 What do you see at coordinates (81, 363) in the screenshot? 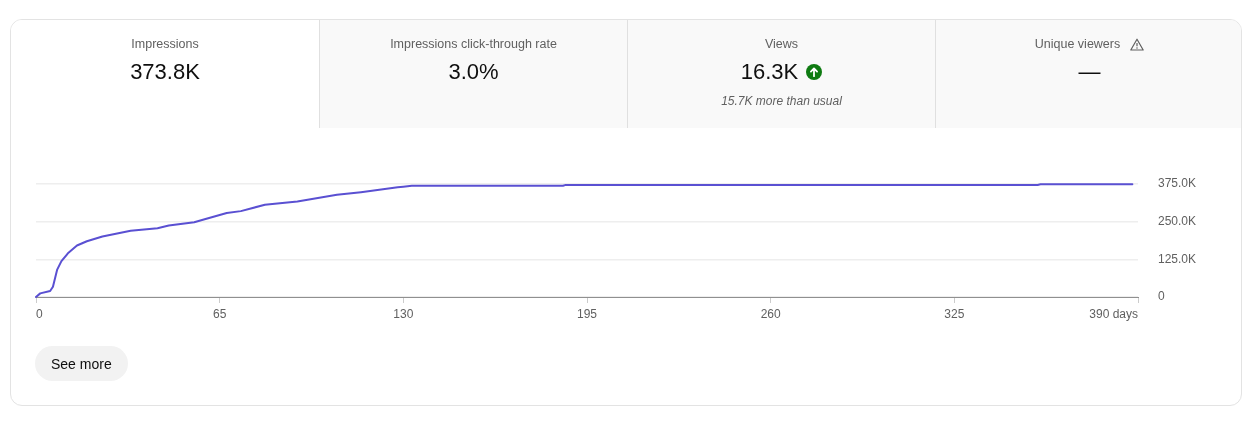
I see `see-more-button: See more` at bounding box center [81, 363].